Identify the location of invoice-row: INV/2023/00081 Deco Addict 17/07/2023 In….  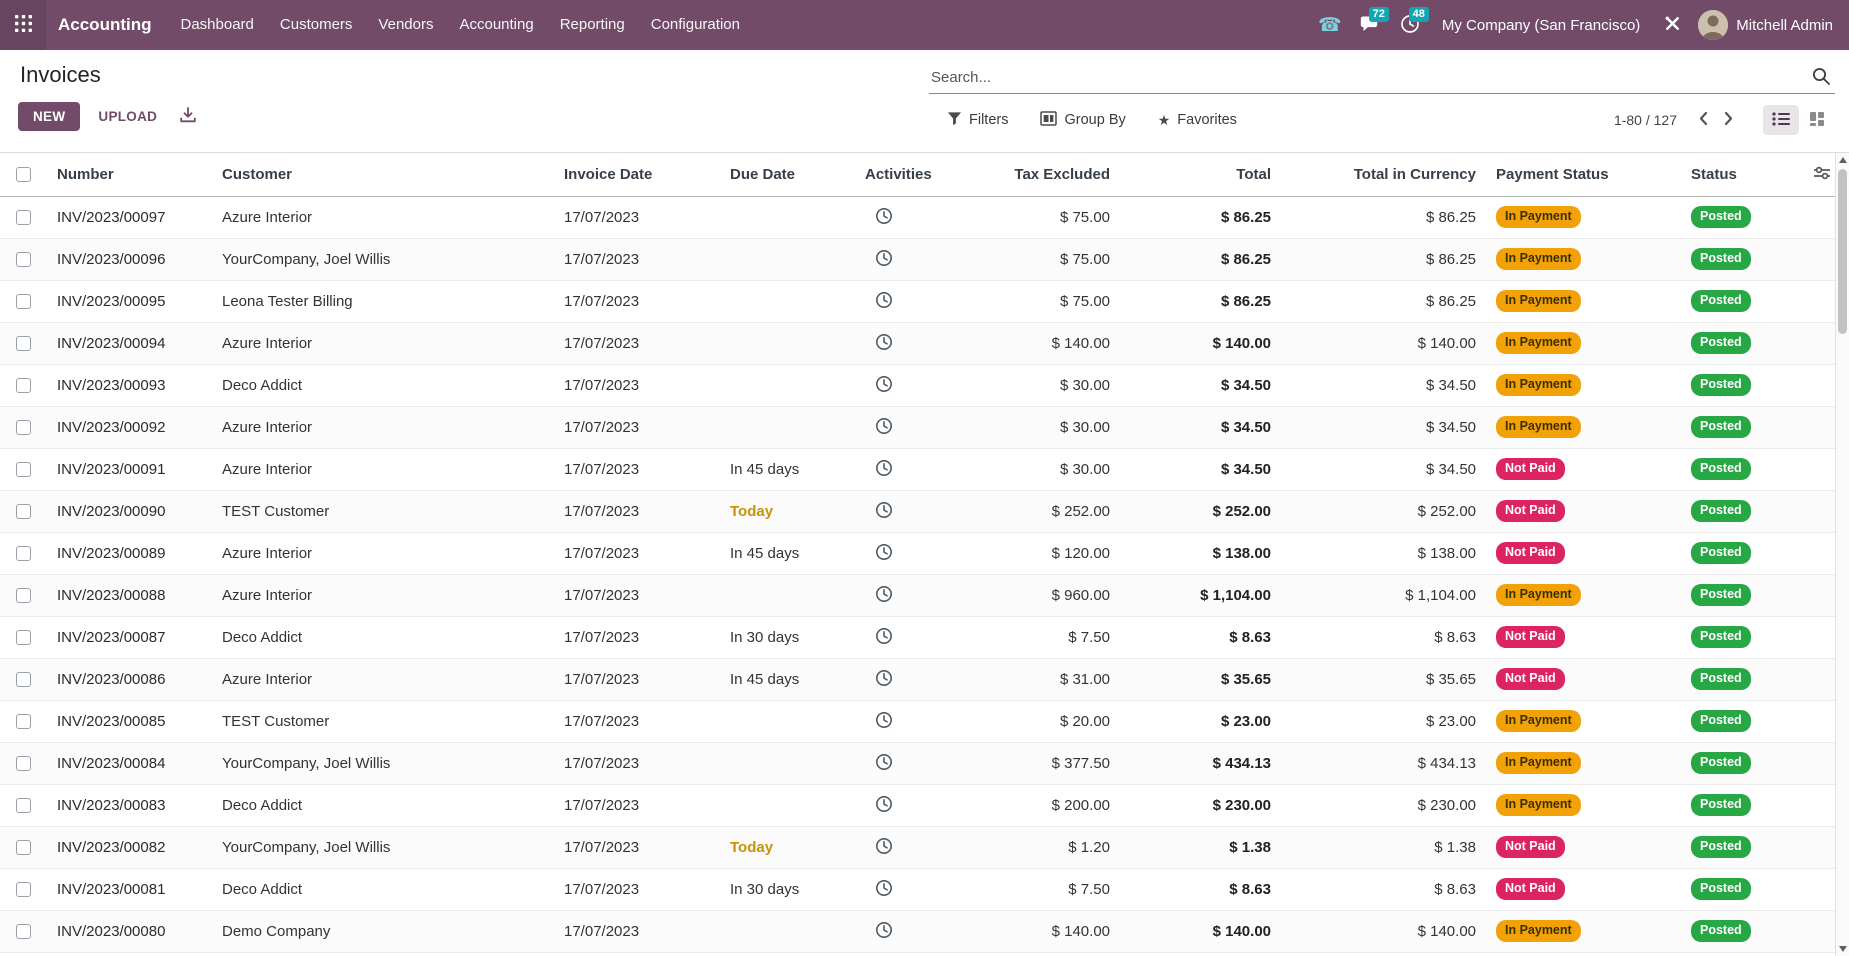
(917, 889).